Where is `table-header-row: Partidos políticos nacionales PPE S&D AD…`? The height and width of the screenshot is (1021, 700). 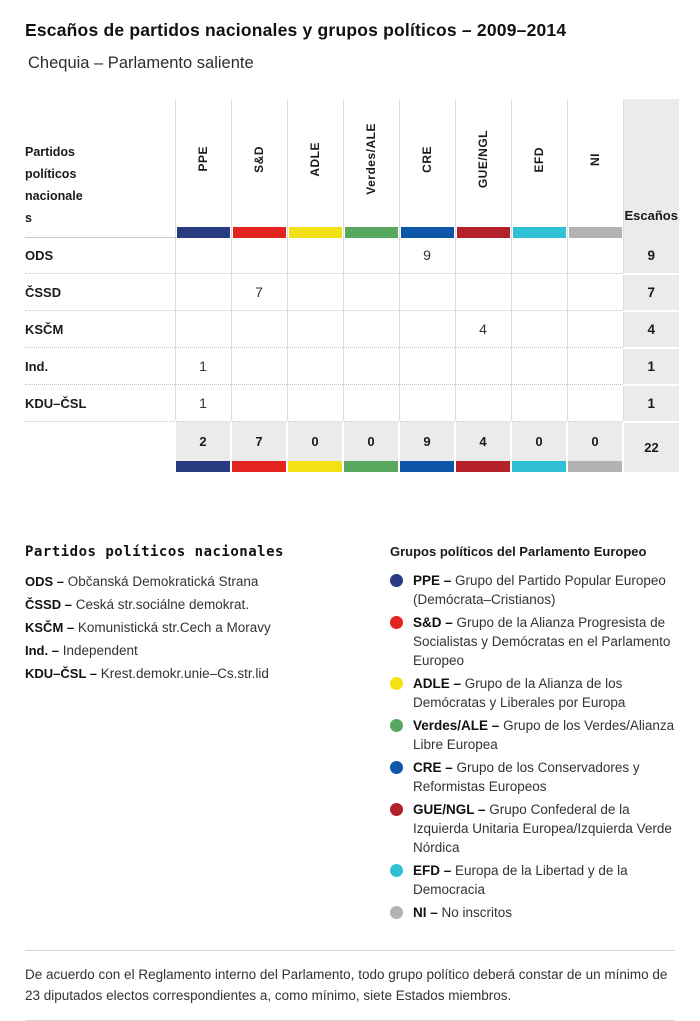
table-header-row: Partidos políticos nacionales PPE S&D AD… is located at coordinates (352, 168).